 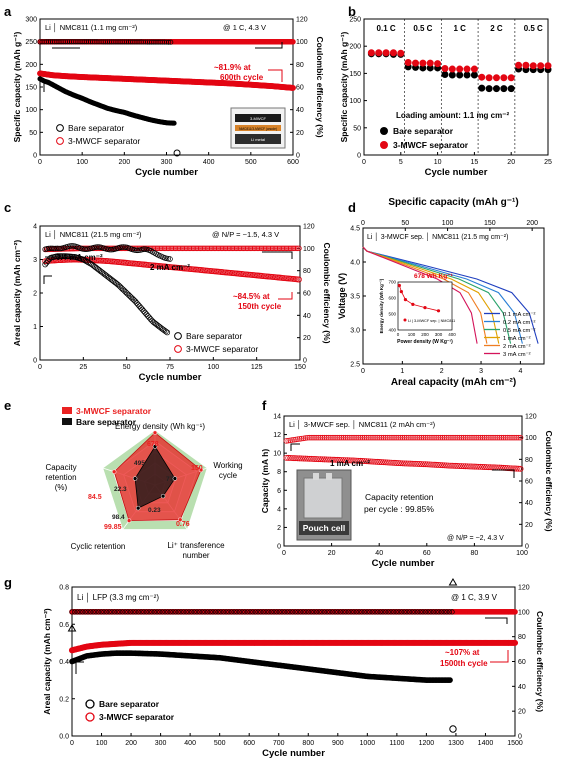 I want to click on rate-label: 0.5 C, so click(x=422, y=28).